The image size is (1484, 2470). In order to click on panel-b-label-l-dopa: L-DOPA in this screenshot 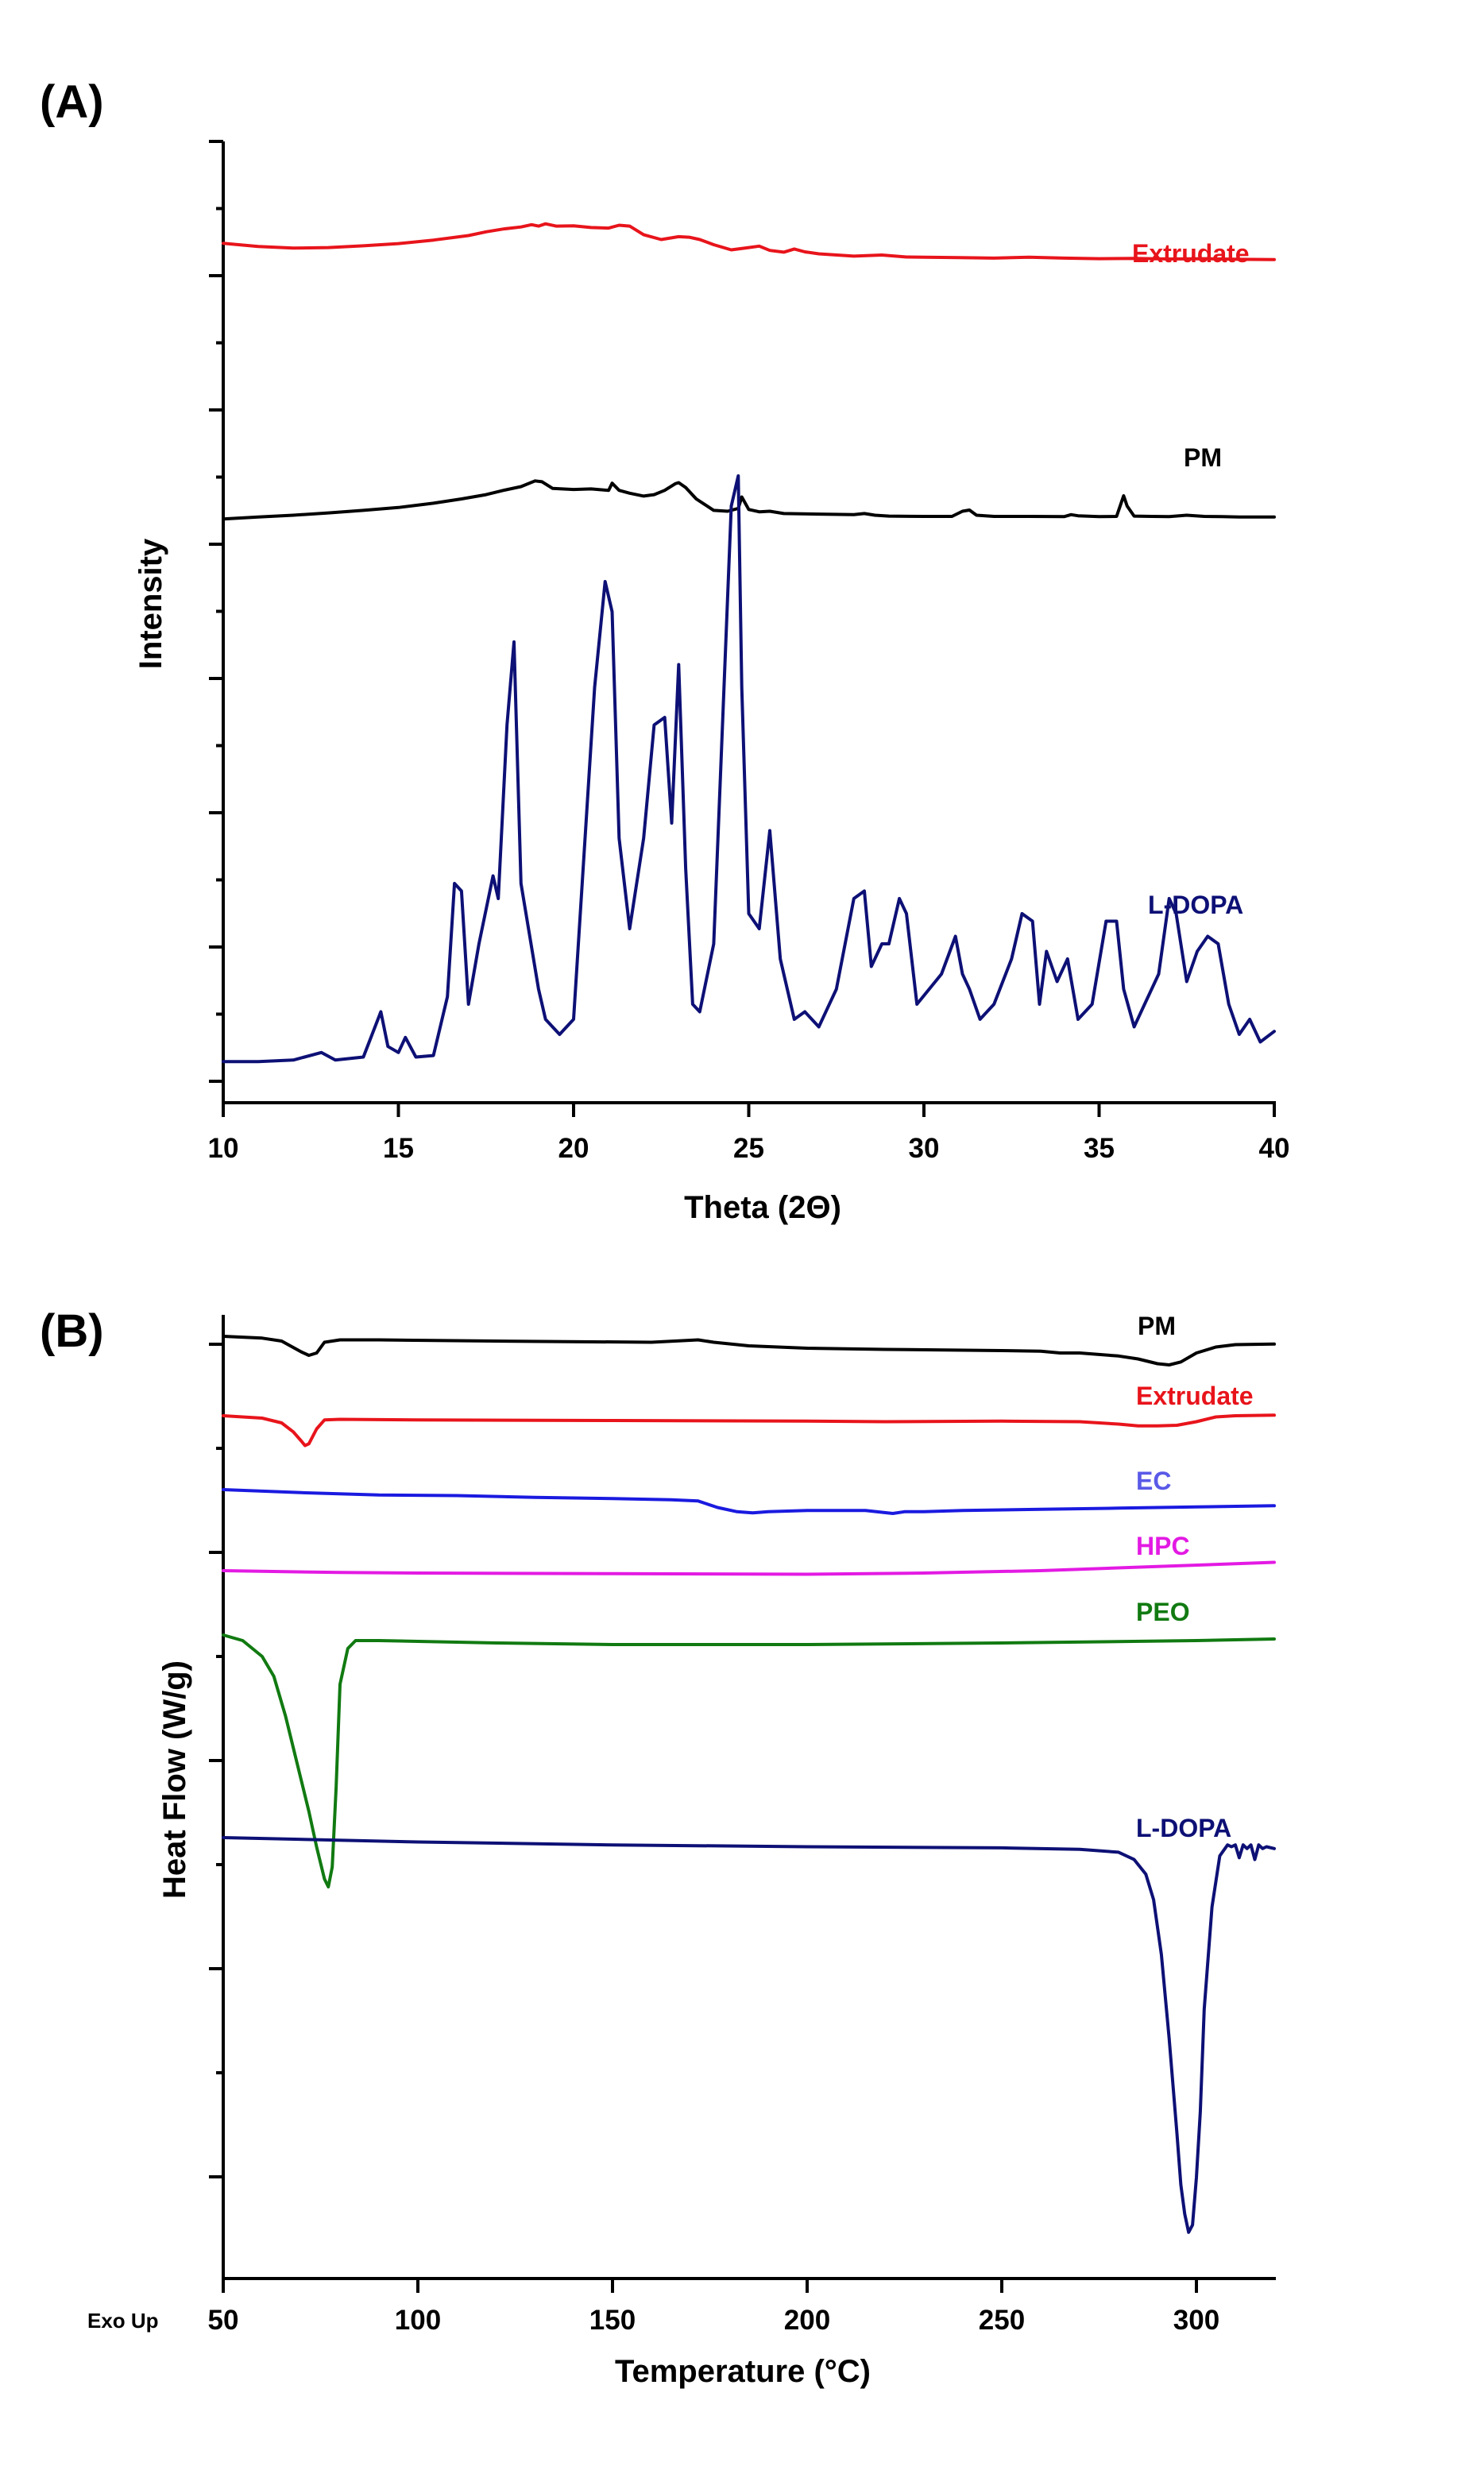, I will do `click(1183, 1828)`.